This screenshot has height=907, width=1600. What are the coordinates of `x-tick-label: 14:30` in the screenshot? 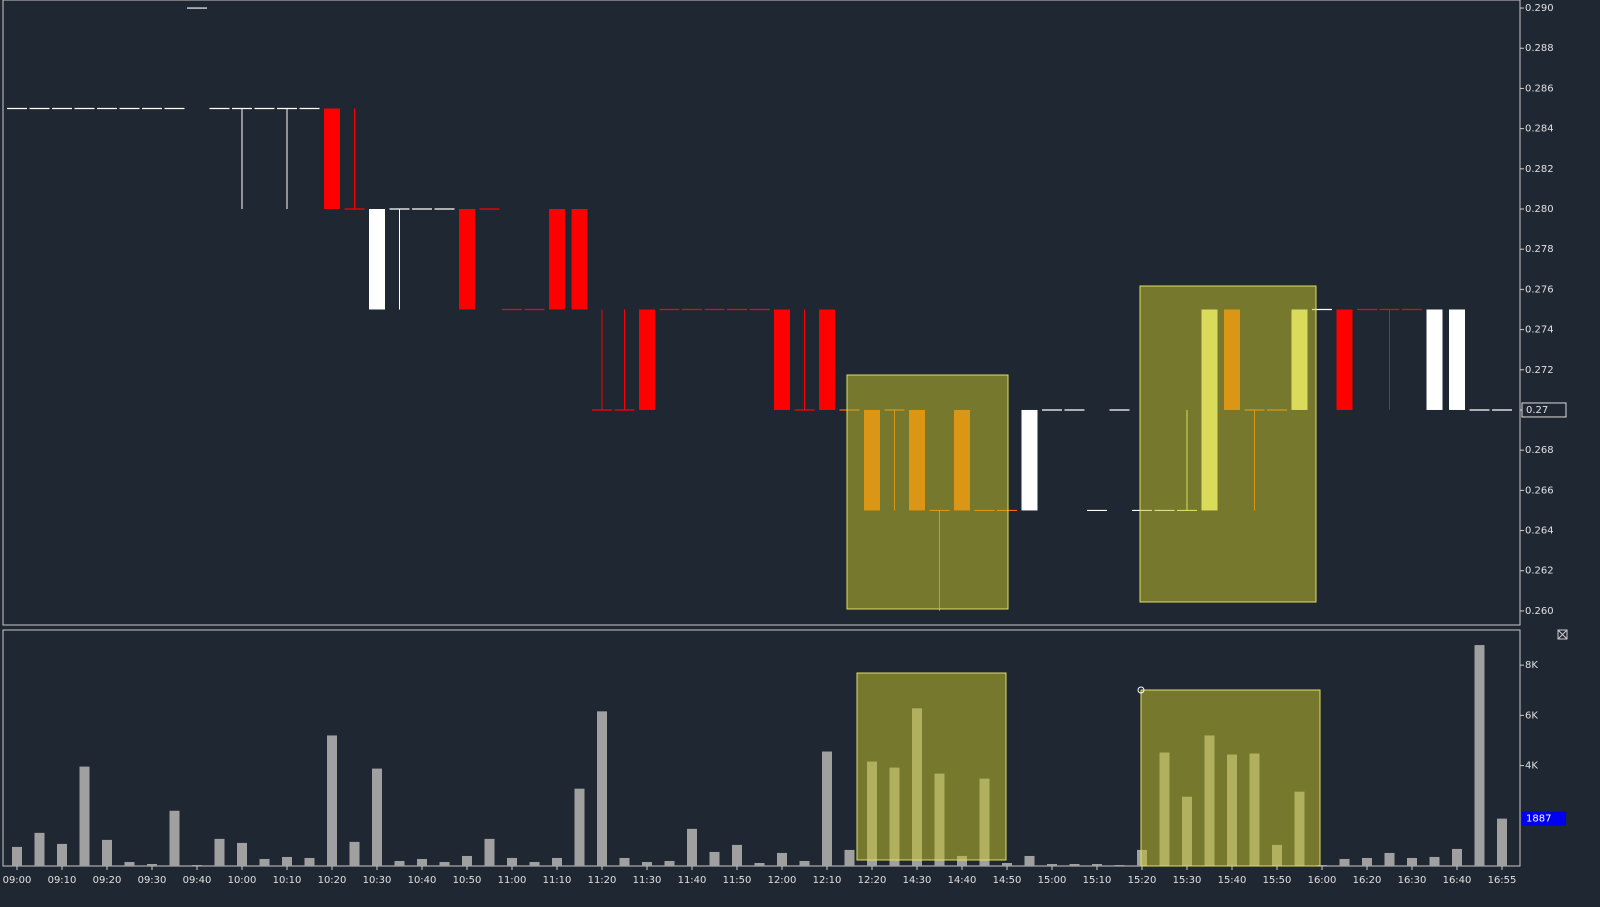 It's located at (917, 880).